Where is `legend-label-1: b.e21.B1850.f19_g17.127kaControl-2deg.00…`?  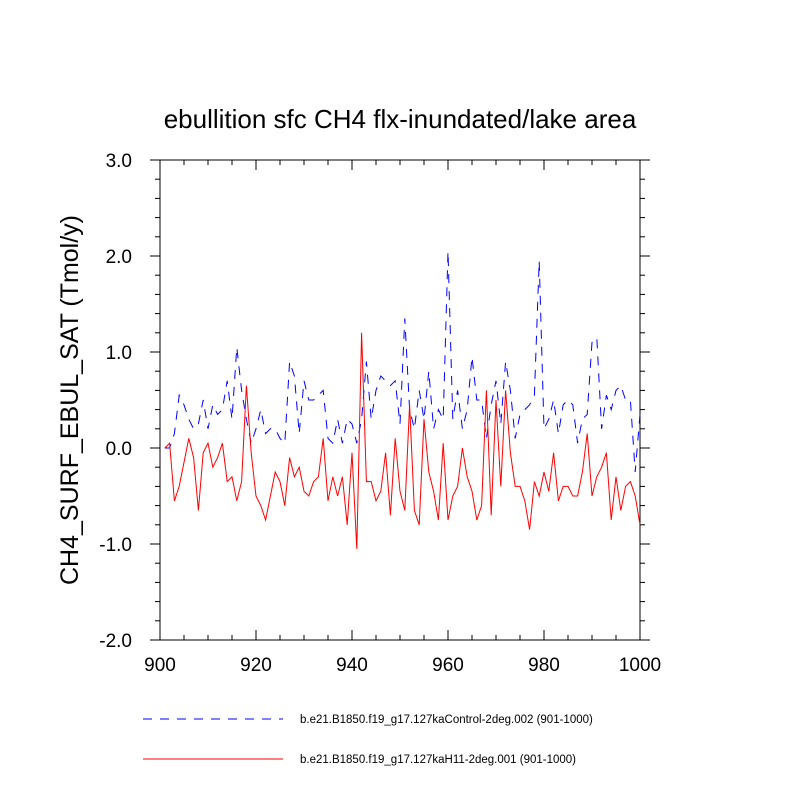 legend-label-1: b.e21.B1850.f19_g17.127kaControl-2deg.00… is located at coordinates (446, 720).